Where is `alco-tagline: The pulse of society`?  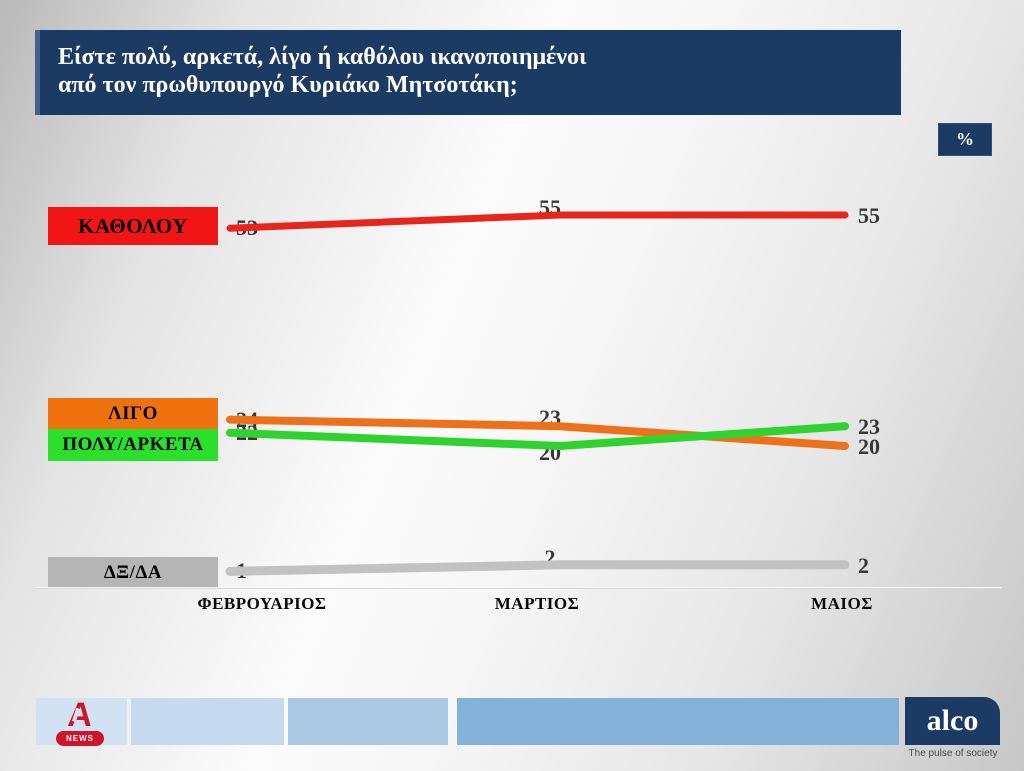 alco-tagline: The pulse of society is located at coordinates (953, 753).